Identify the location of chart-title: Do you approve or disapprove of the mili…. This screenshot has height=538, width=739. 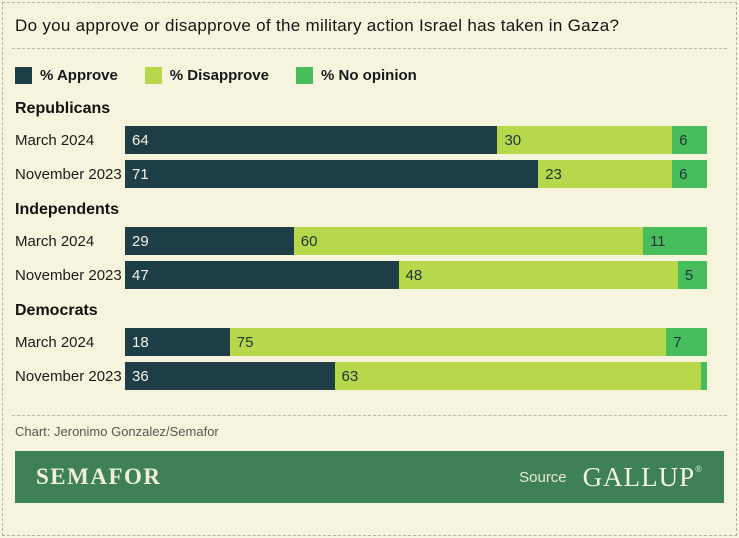
(317, 25).